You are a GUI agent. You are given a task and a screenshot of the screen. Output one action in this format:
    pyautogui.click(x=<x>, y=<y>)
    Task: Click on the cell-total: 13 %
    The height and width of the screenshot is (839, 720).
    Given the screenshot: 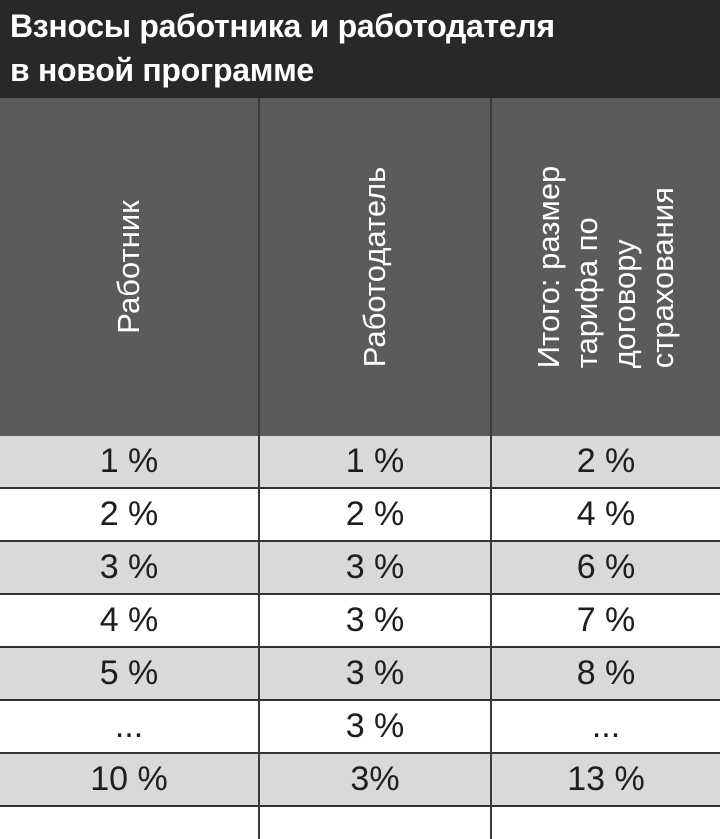 What is the action you would take?
    pyautogui.click(x=606, y=779)
    